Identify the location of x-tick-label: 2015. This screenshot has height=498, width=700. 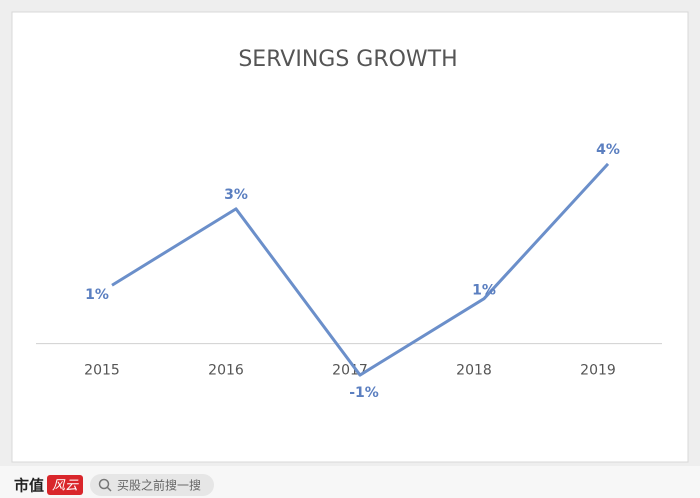
(102, 371).